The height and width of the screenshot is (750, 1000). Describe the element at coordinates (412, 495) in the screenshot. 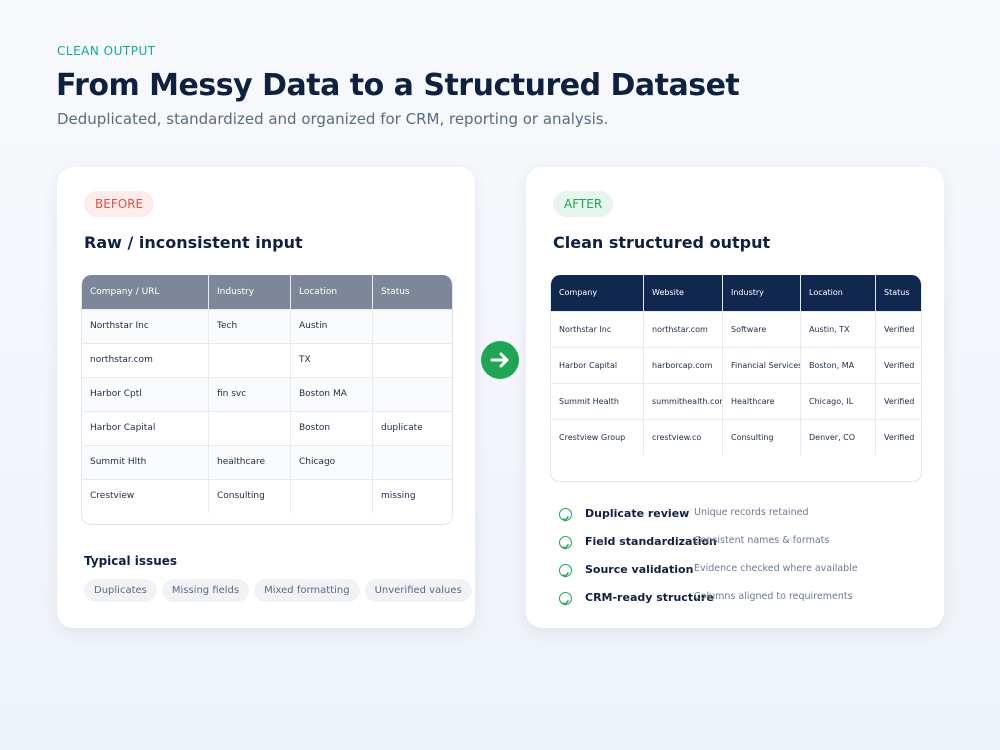

I see `cell: missing` at that location.